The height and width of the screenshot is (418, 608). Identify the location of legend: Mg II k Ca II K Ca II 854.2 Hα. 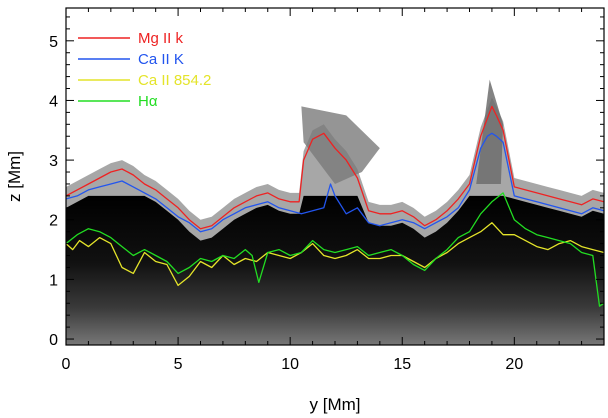
(144, 70).